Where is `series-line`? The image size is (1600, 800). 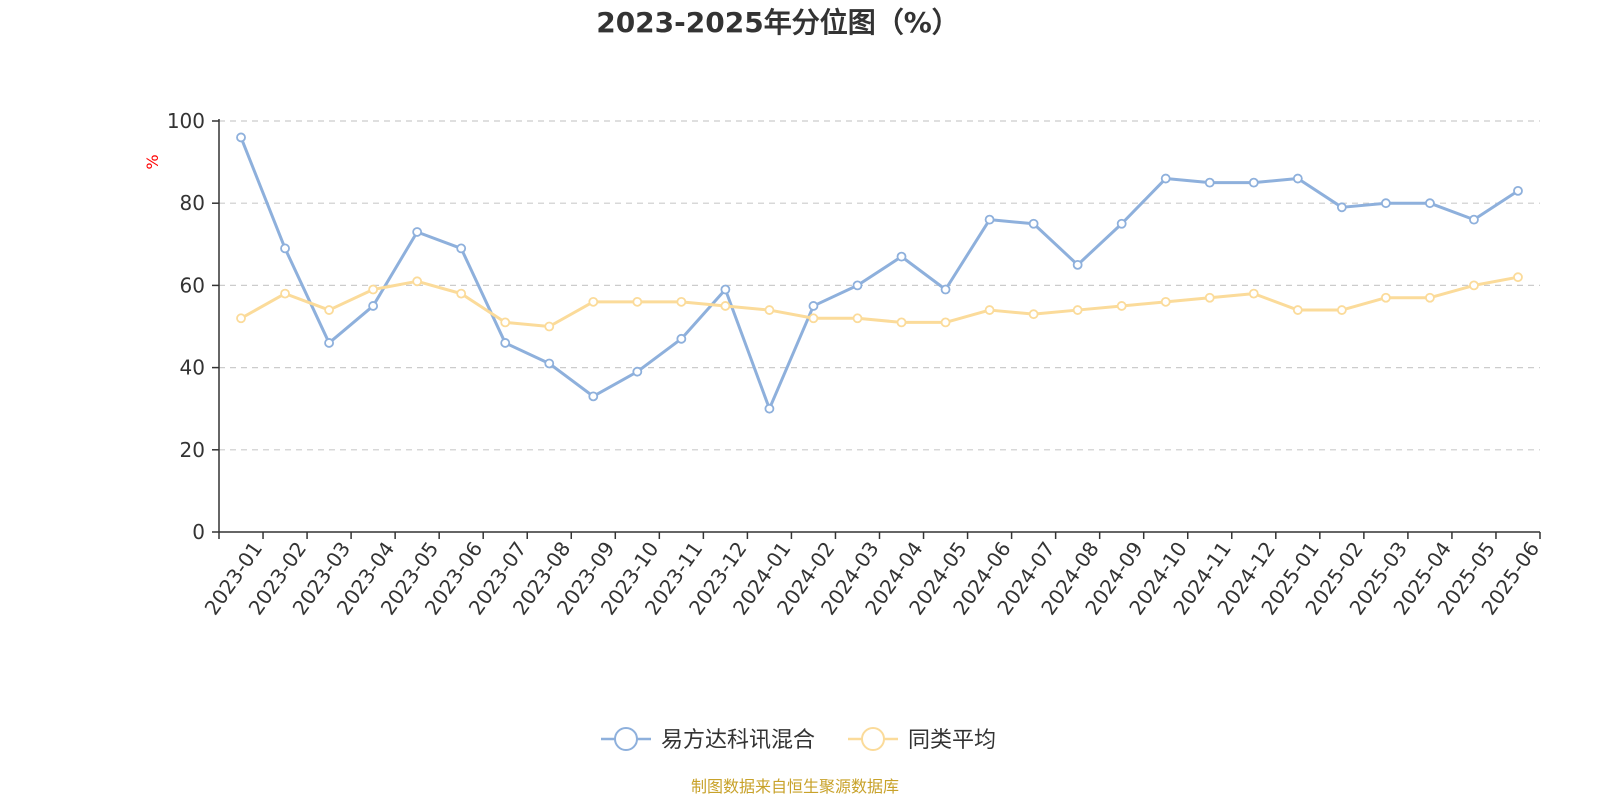 series-line is located at coordinates (879, 301).